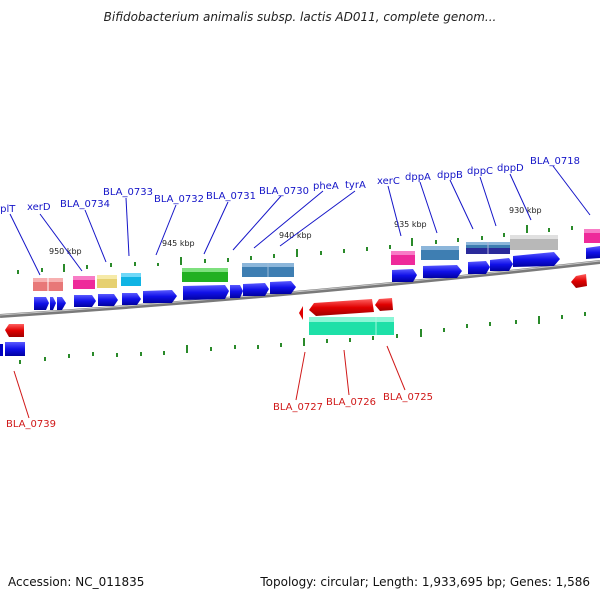 Image resolution: width=600 pixels, height=600 pixels. Describe the element at coordinates (231, 196) in the screenshot. I see `gene-label-bla0731: BLA_0731` at that location.